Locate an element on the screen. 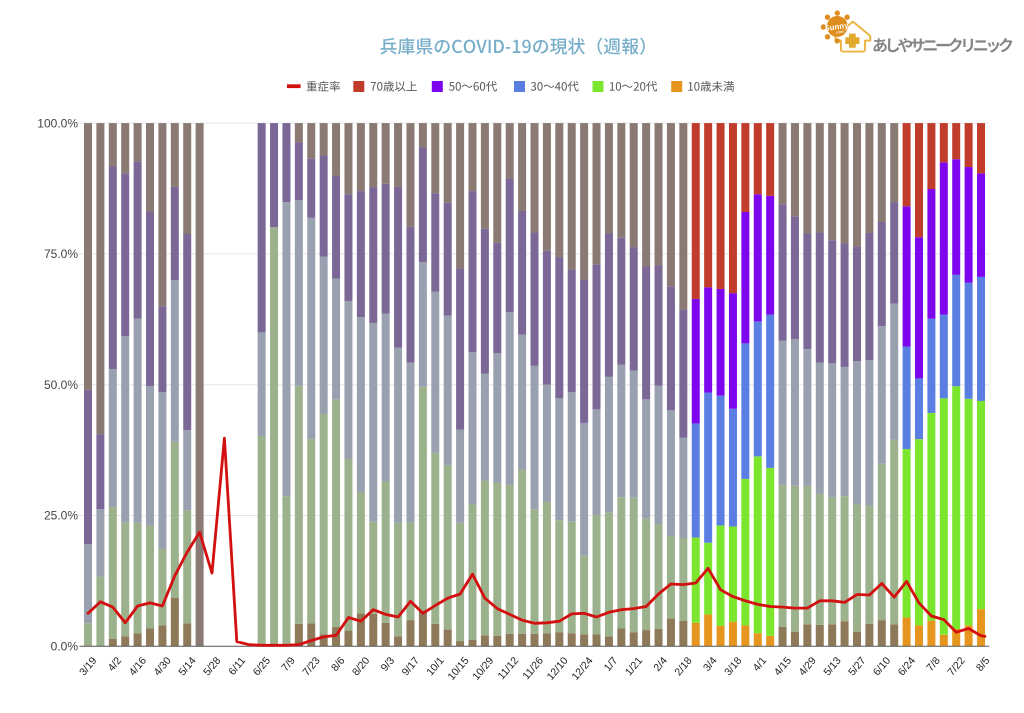 The height and width of the screenshot is (713, 1024). svg-text: 25.0% is located at coordinates (61, 516).